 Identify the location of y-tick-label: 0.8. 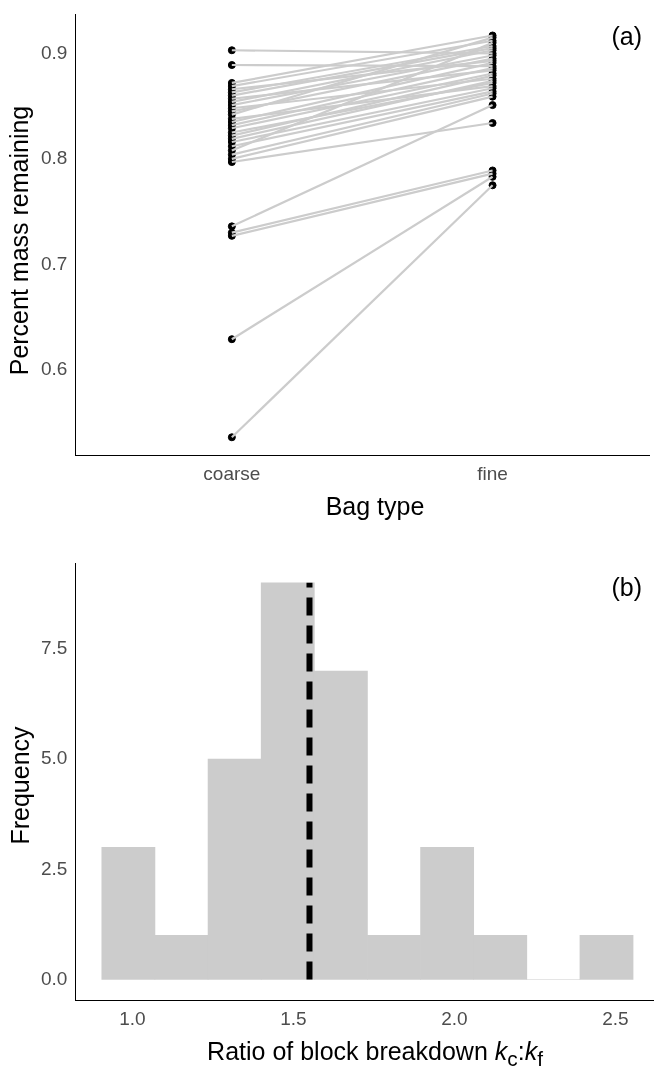
(54, 158).